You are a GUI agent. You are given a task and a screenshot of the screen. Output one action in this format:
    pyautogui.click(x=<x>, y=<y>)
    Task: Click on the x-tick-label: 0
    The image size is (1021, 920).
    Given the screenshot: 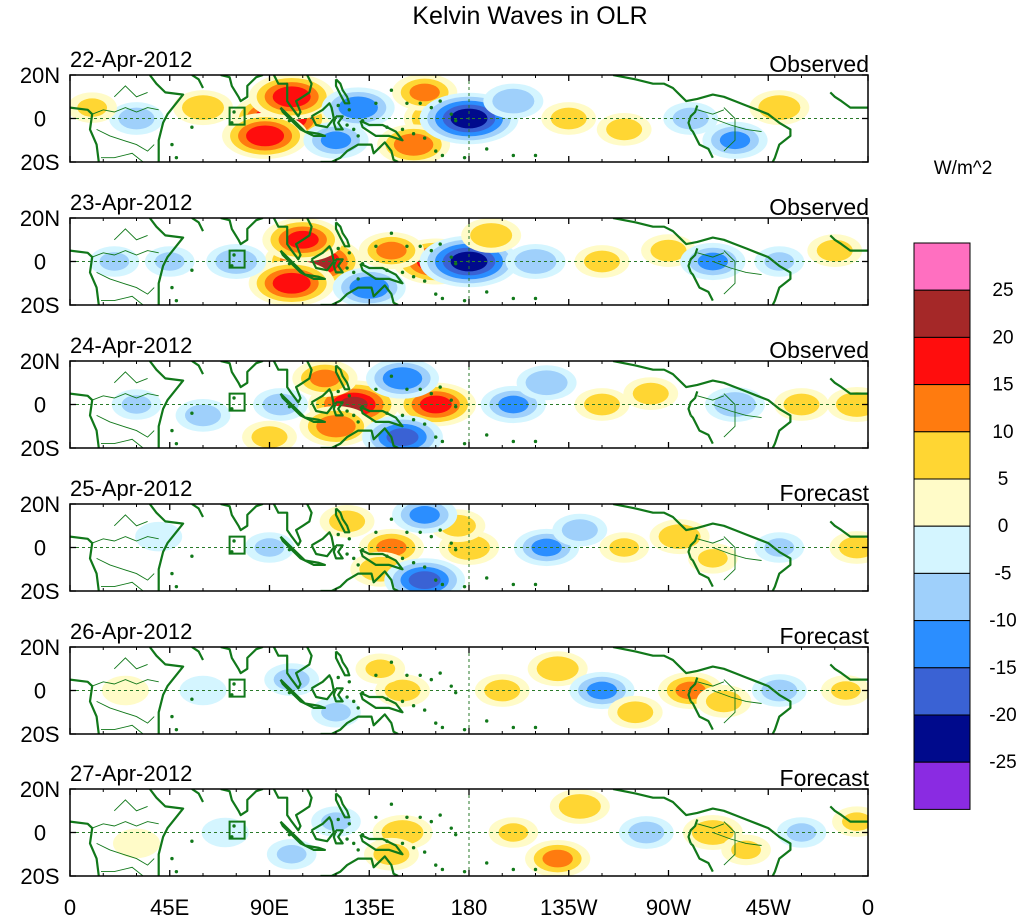 What is the action you would take?
    pyautogui.click(x=868, y=907)
    